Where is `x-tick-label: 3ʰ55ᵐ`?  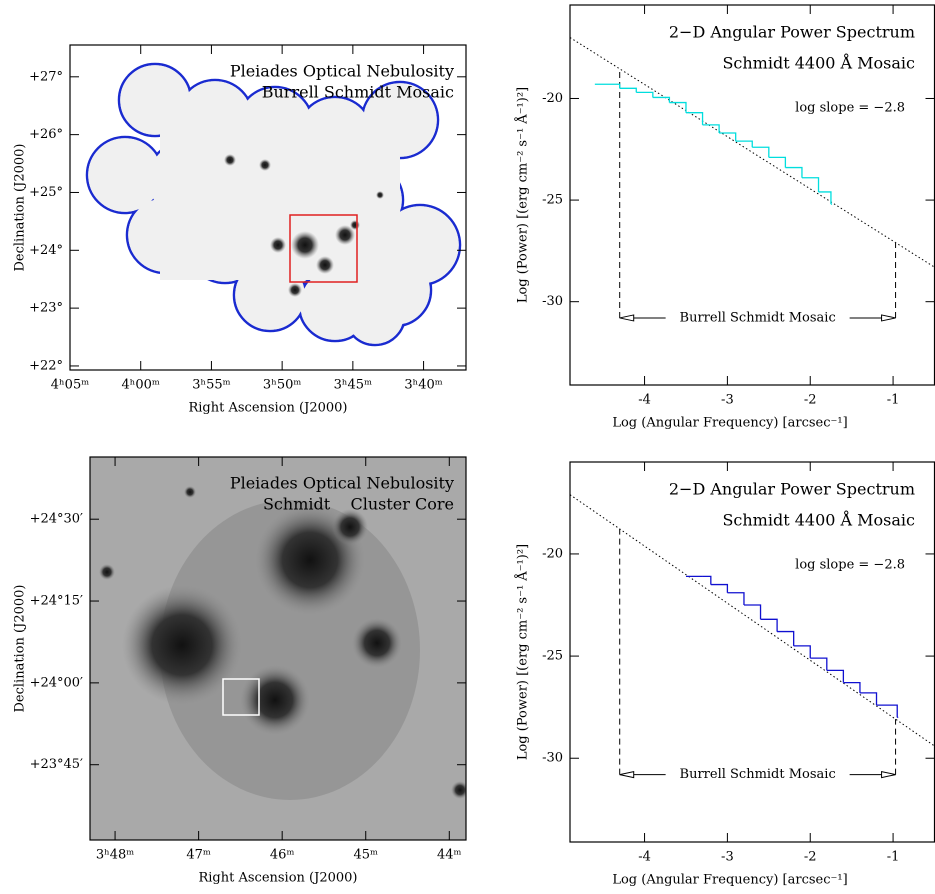
x-tick-label: 3ʰ55ᵐ is located at coordinates (211, 385).